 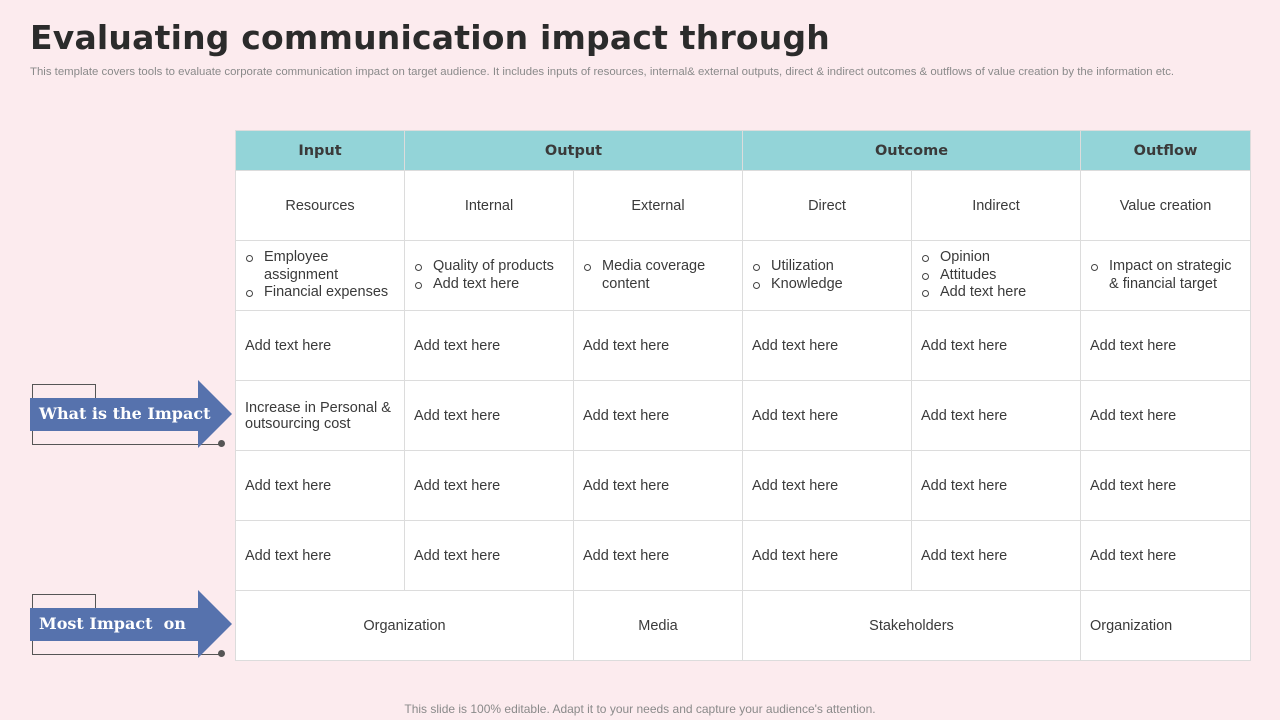 I want to click on bullet-cell: Media coverage content, so click(x=658, y=275).